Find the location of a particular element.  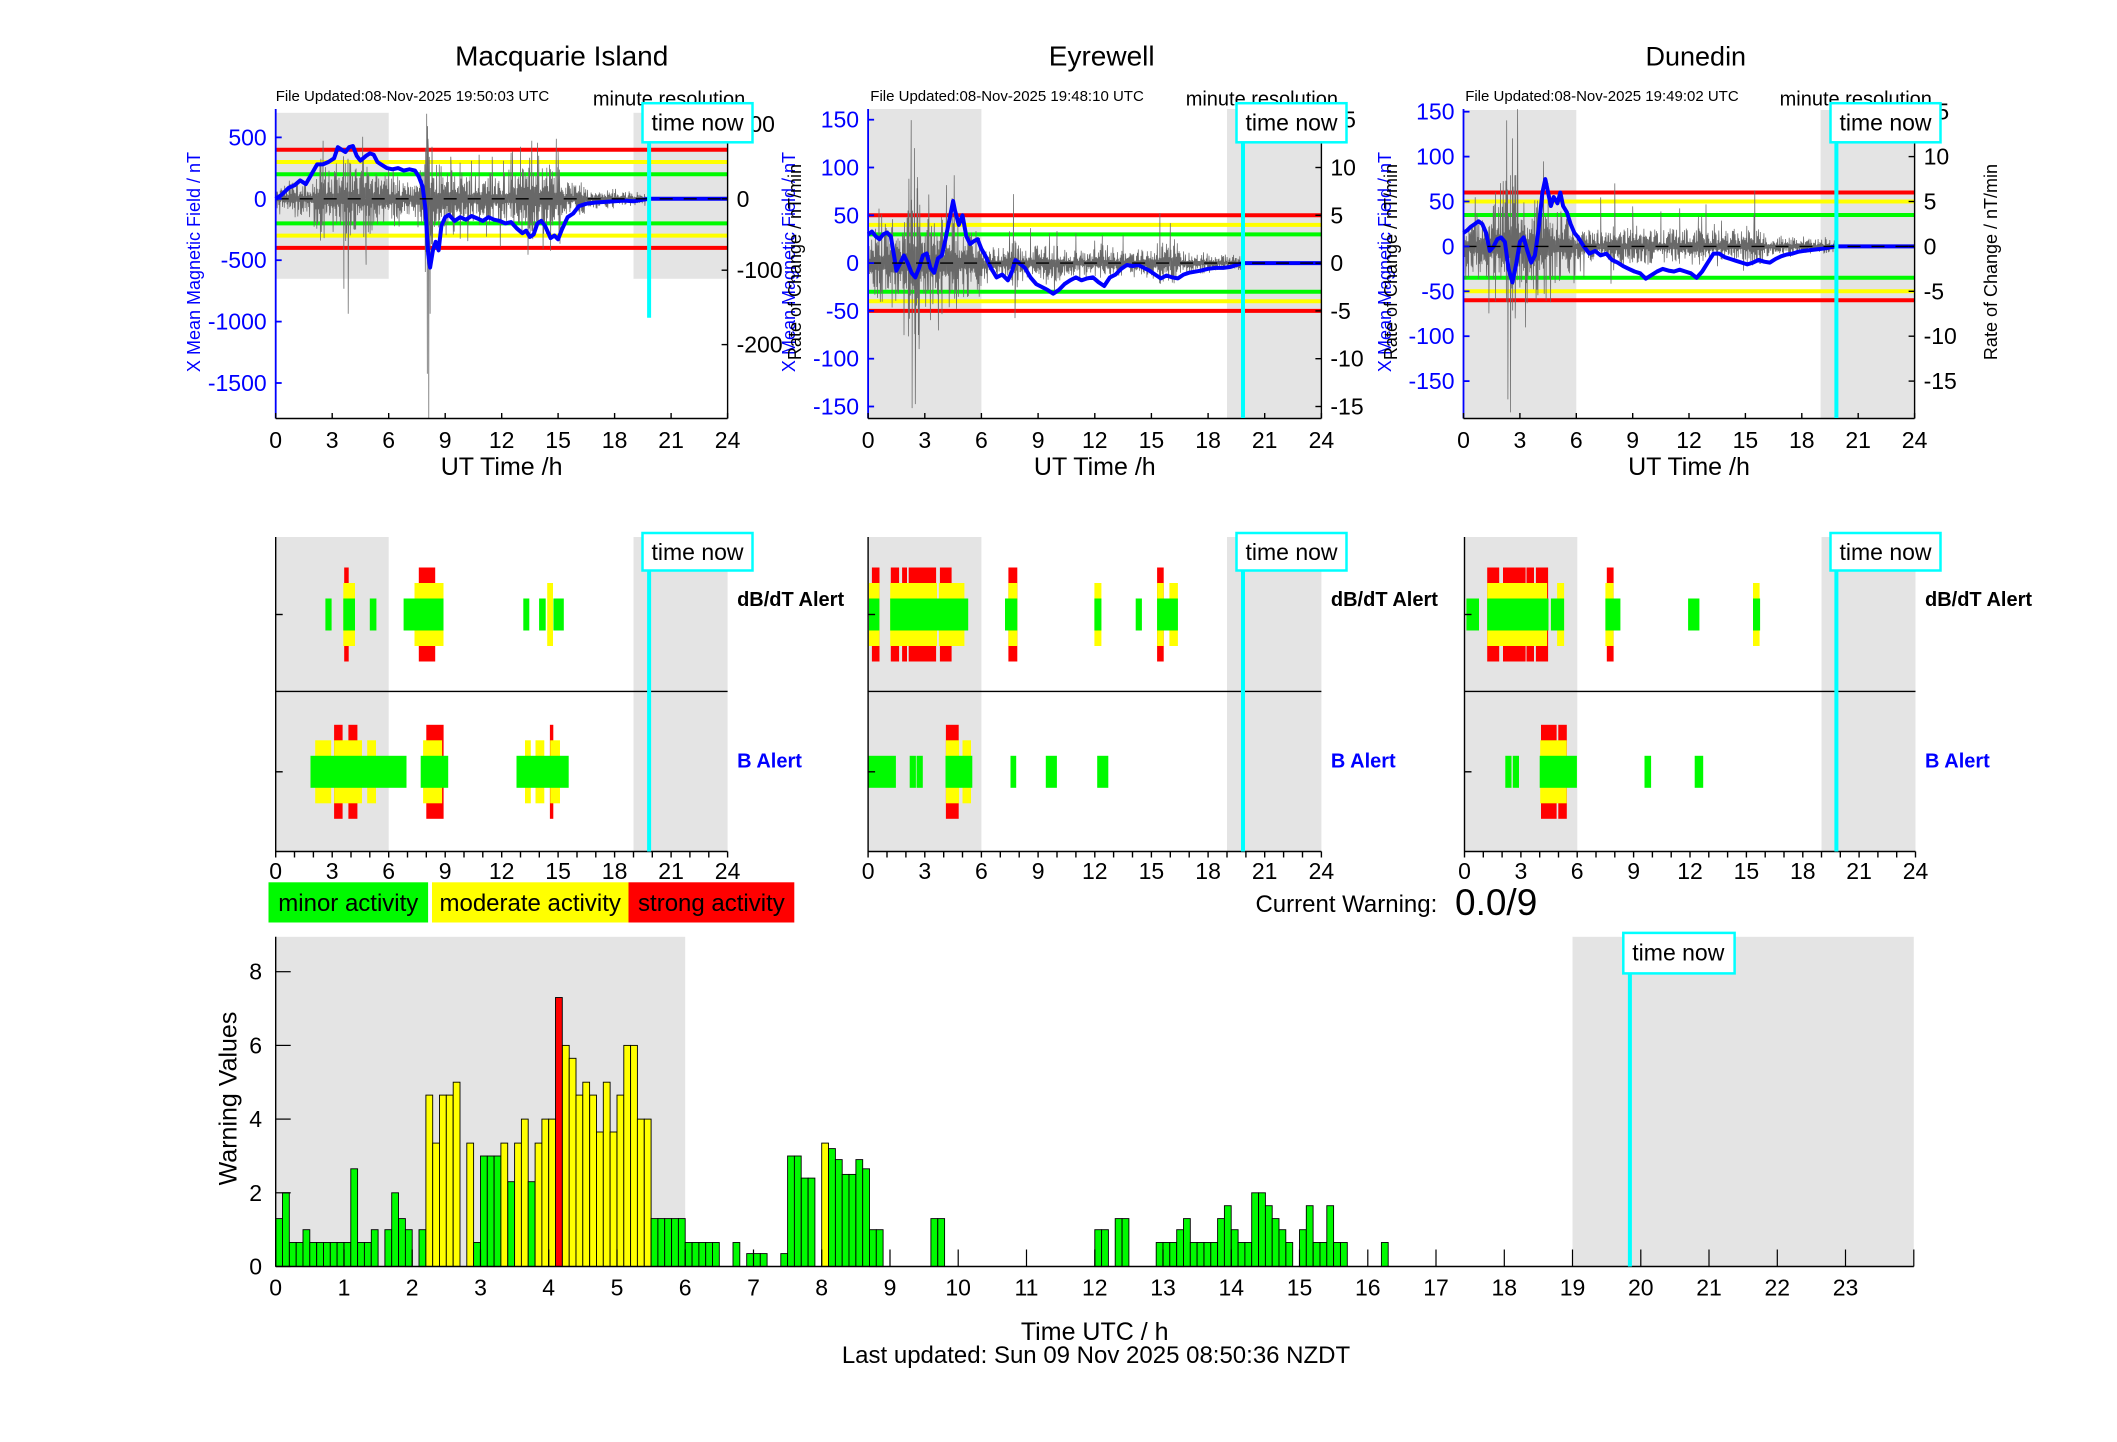

svg-text: moderate activity is located at coordinates (529, 903).